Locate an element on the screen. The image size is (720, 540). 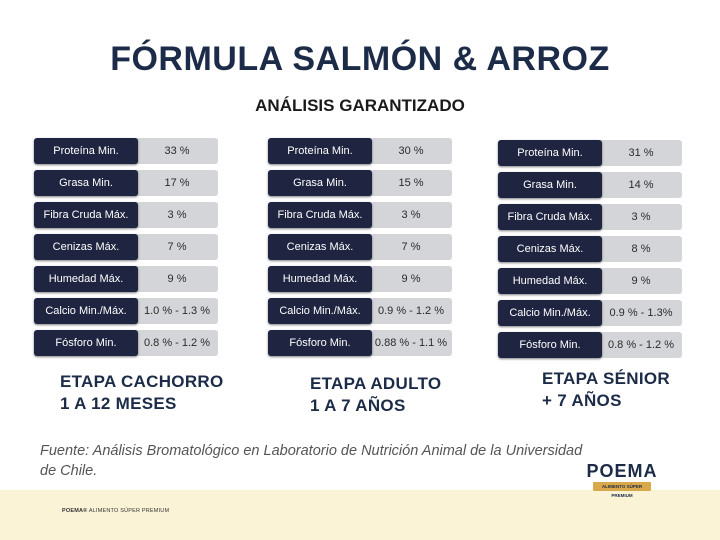
nutrient-value: 8 % is located at coordinates (638, 249).